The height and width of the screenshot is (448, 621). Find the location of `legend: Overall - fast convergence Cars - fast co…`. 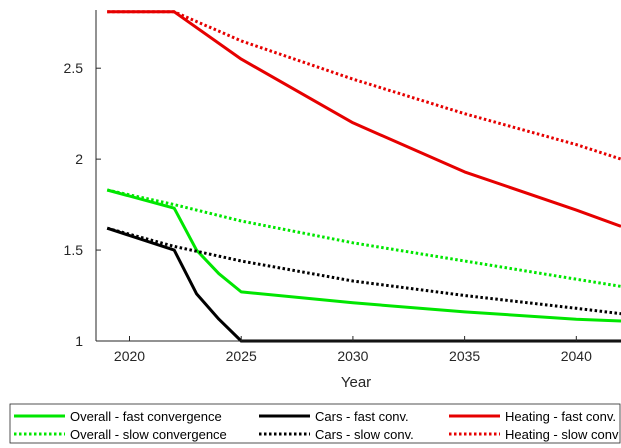

legend: Overall - fast convergence Cars - fast co… is located at coordinates (315, 423).